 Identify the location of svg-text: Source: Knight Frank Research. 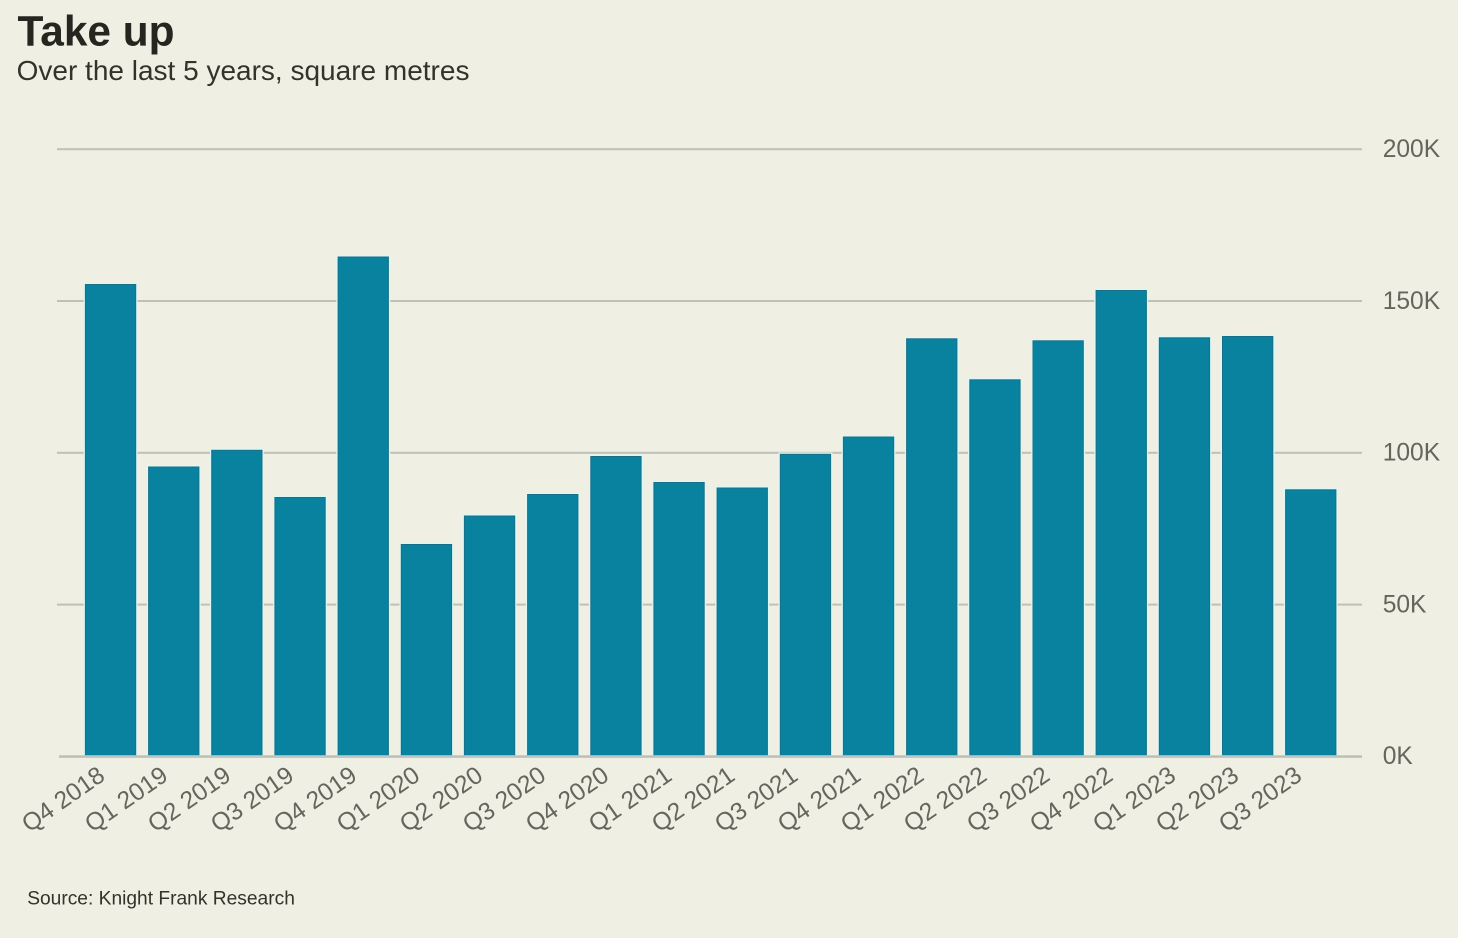
(161, 899).